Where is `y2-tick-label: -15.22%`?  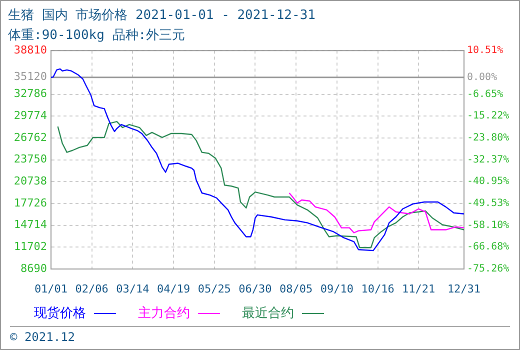 y2-tick-label: -15.22% is located at coordinates (488, 116).